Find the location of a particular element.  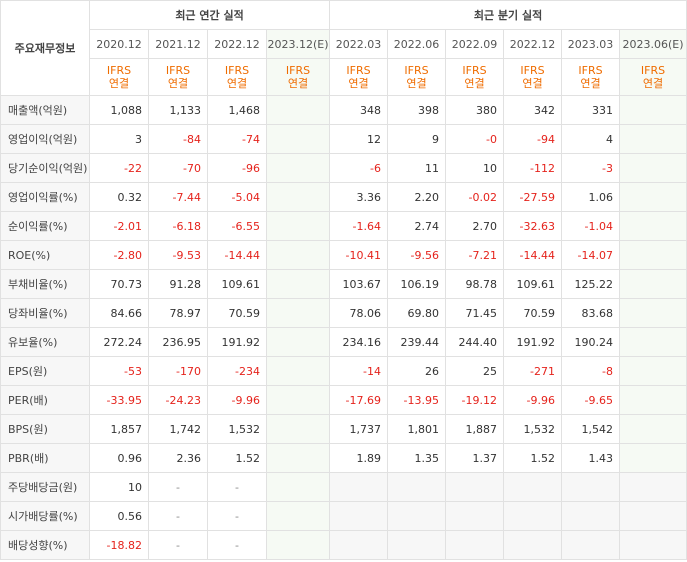

cell-quarterly-0: -1.64 is located at coordinates (359, 226).